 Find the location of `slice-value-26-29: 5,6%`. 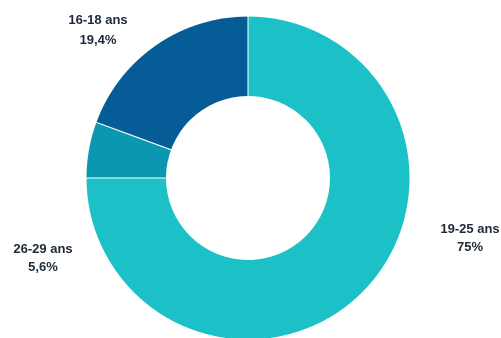

slice-value-26-29: 5,6% is located at coordinates (43, 266).